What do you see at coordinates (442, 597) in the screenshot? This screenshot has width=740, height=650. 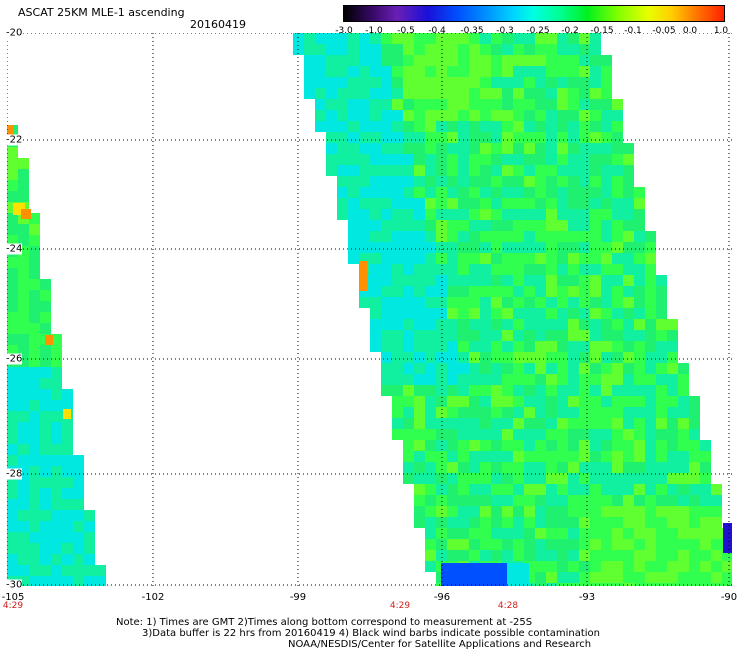 I see `lon-label: -96` at bounding box center [442, 597].